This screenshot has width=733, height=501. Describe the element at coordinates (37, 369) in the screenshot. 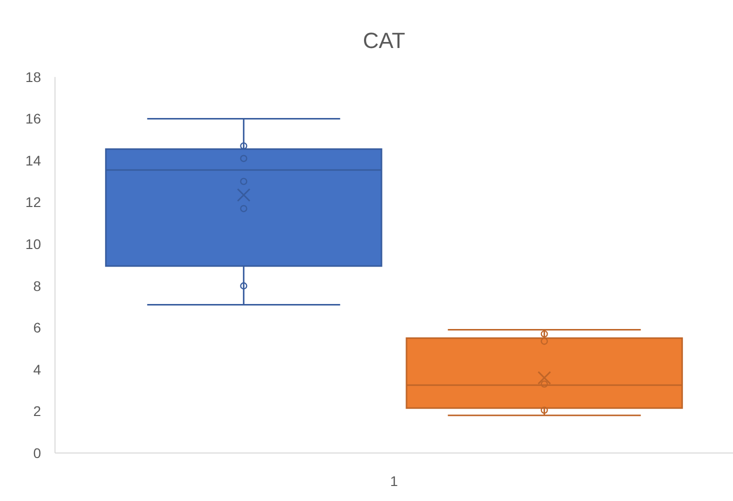

I see `y-tick-label: 4` at that location.